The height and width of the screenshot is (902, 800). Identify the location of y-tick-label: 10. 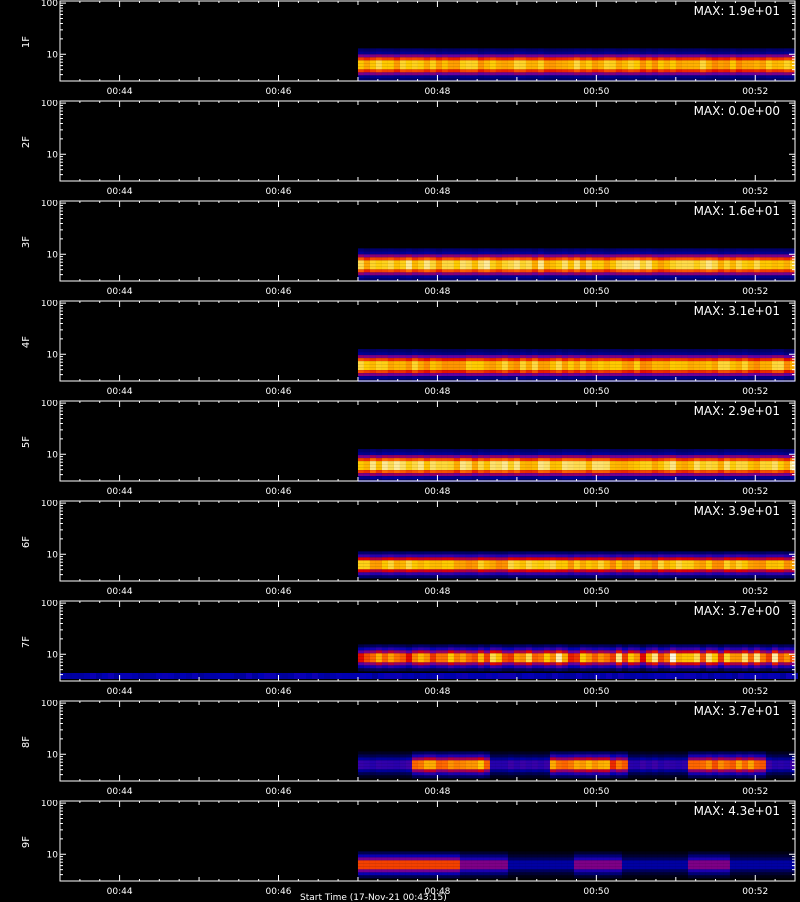
(53, 155).